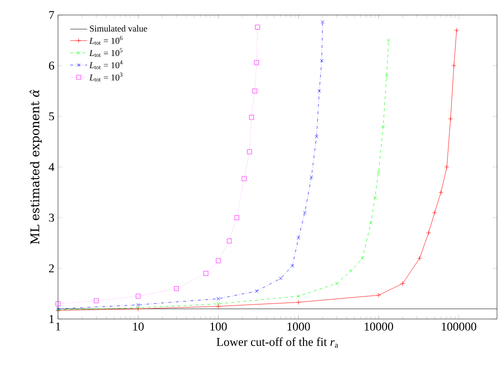  Describe the element at coordinates (51, 15) in the screenshot. I see `y-tick-label: 7` at that location.